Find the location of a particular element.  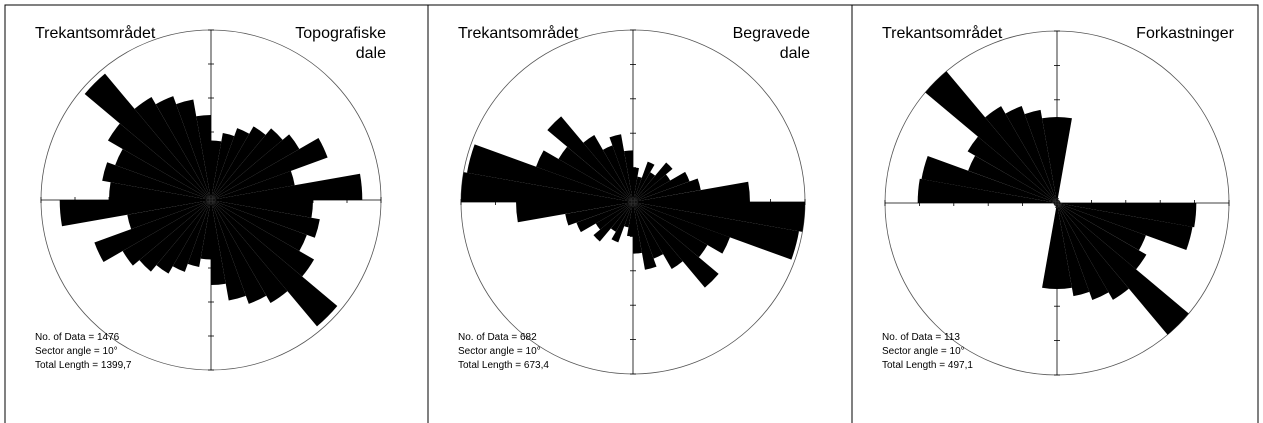

chart-subtitle: dale is located at coordinates (795, 53).